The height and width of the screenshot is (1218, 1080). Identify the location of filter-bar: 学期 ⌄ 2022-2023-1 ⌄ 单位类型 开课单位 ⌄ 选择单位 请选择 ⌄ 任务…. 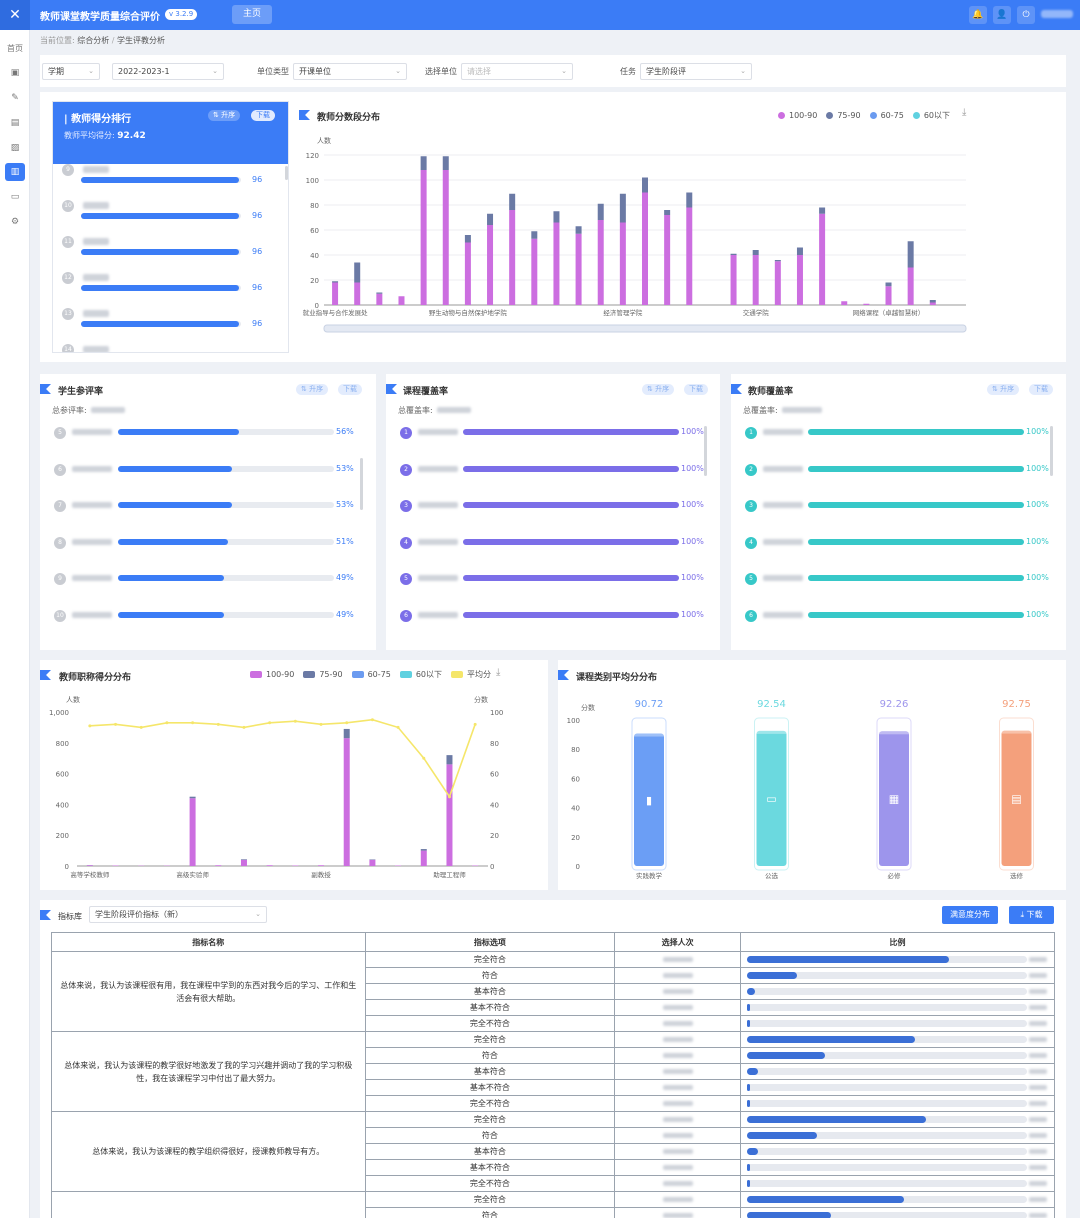
(553, 71).